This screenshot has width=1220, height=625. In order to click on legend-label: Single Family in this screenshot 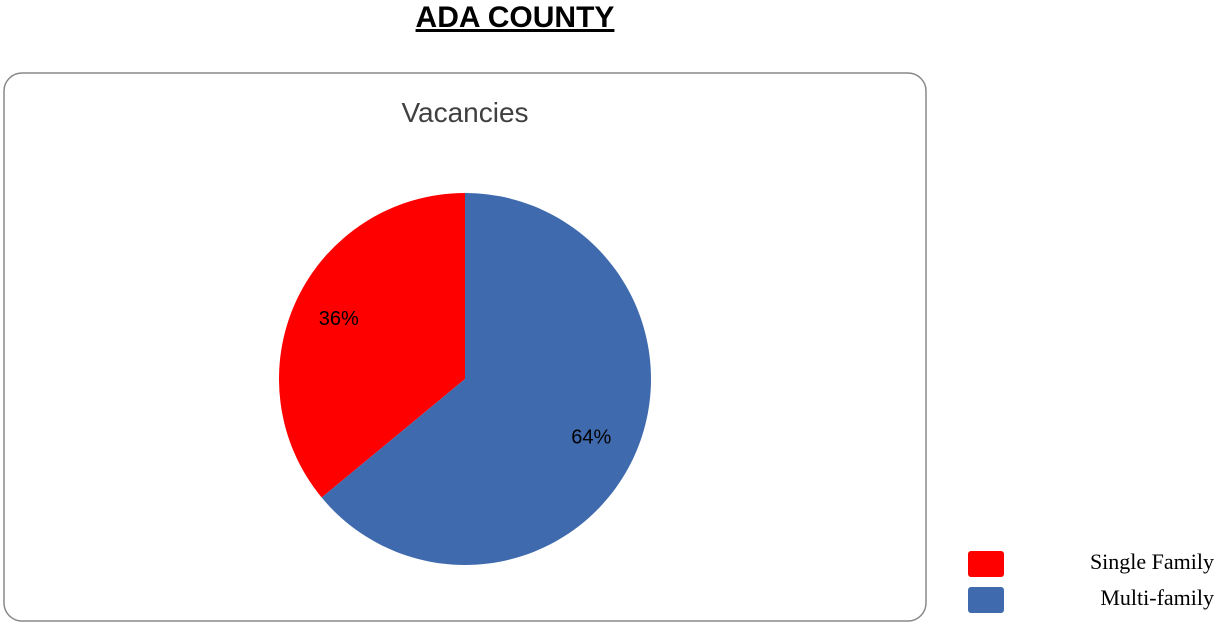, I will do `click(1152, 561)`.